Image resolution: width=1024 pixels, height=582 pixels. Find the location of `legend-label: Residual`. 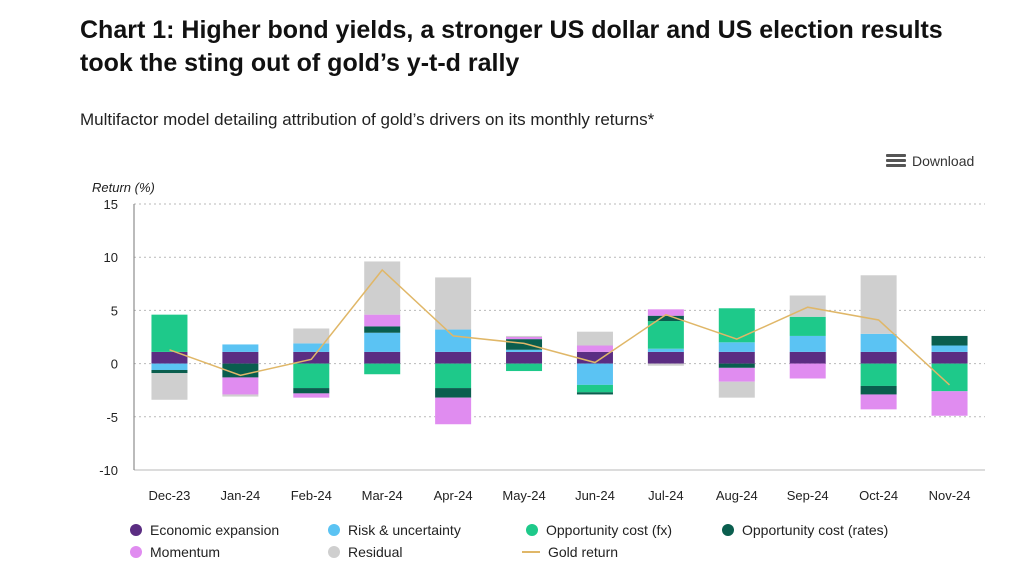

legend-label: Residual is located at coordinates (375, 552).